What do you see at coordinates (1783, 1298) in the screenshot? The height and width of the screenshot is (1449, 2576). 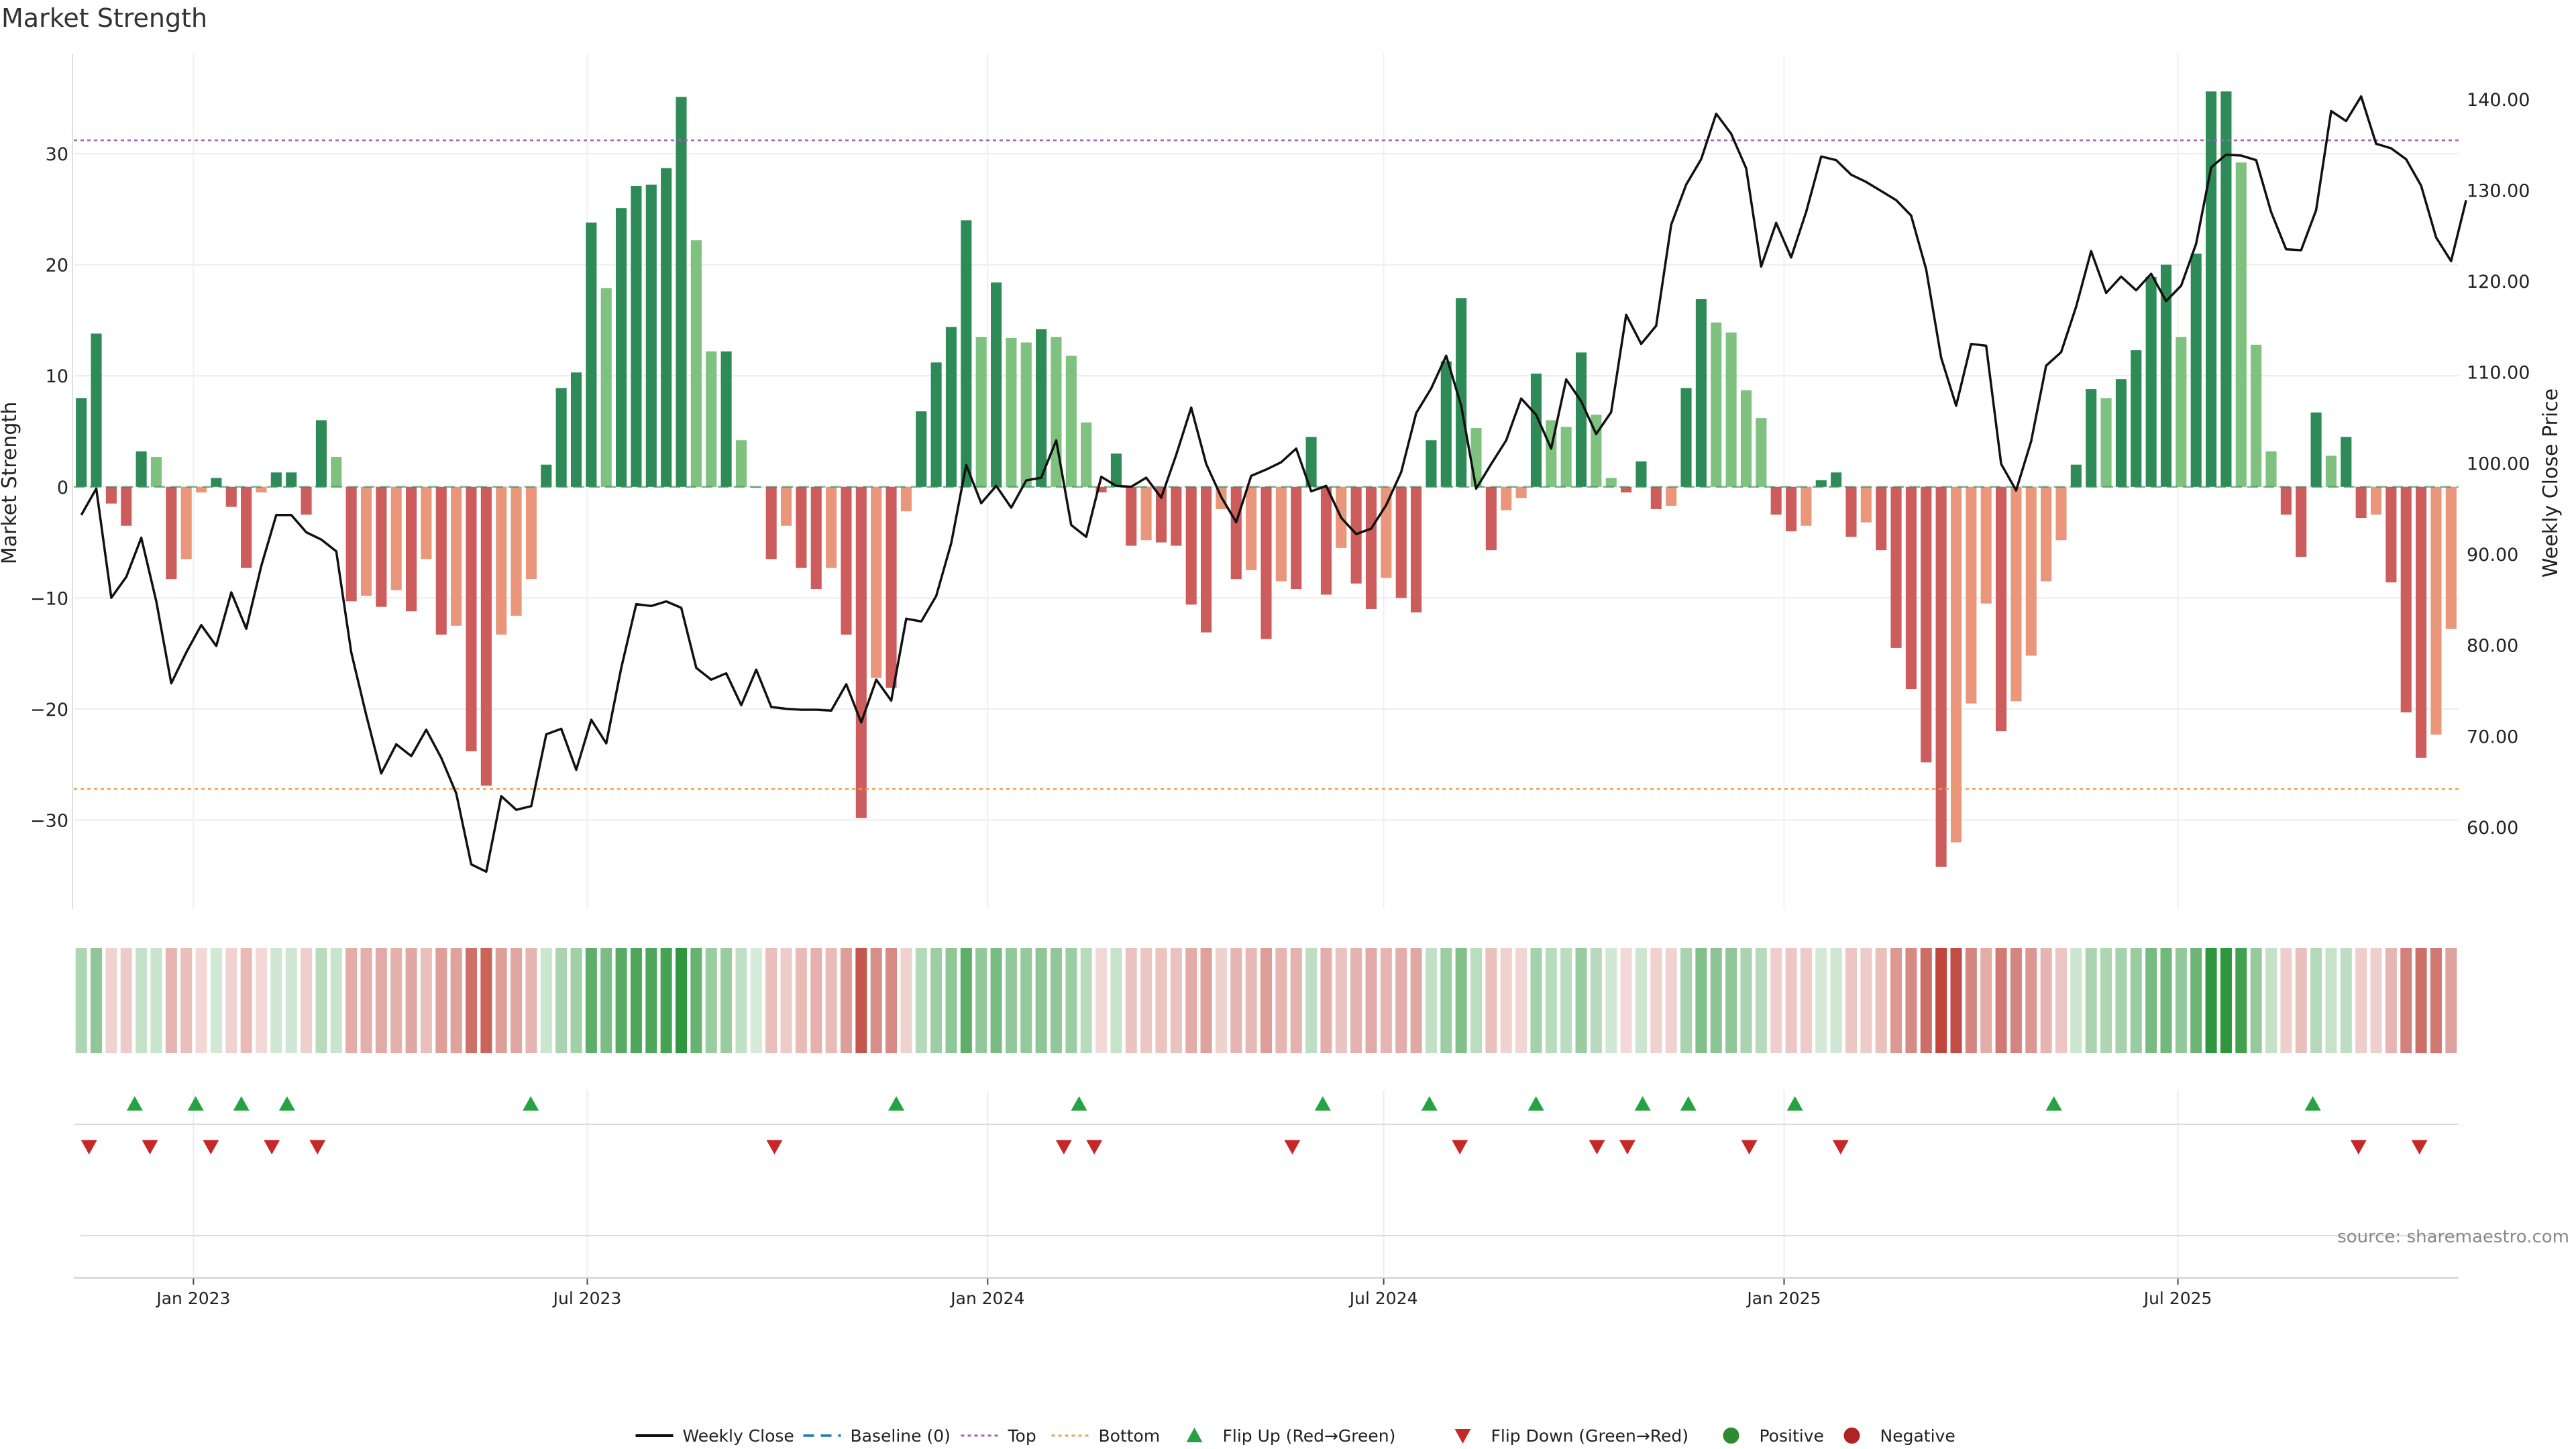 I see `x-tick-label: Jan 2025` at bounding box center [1783, 1298].